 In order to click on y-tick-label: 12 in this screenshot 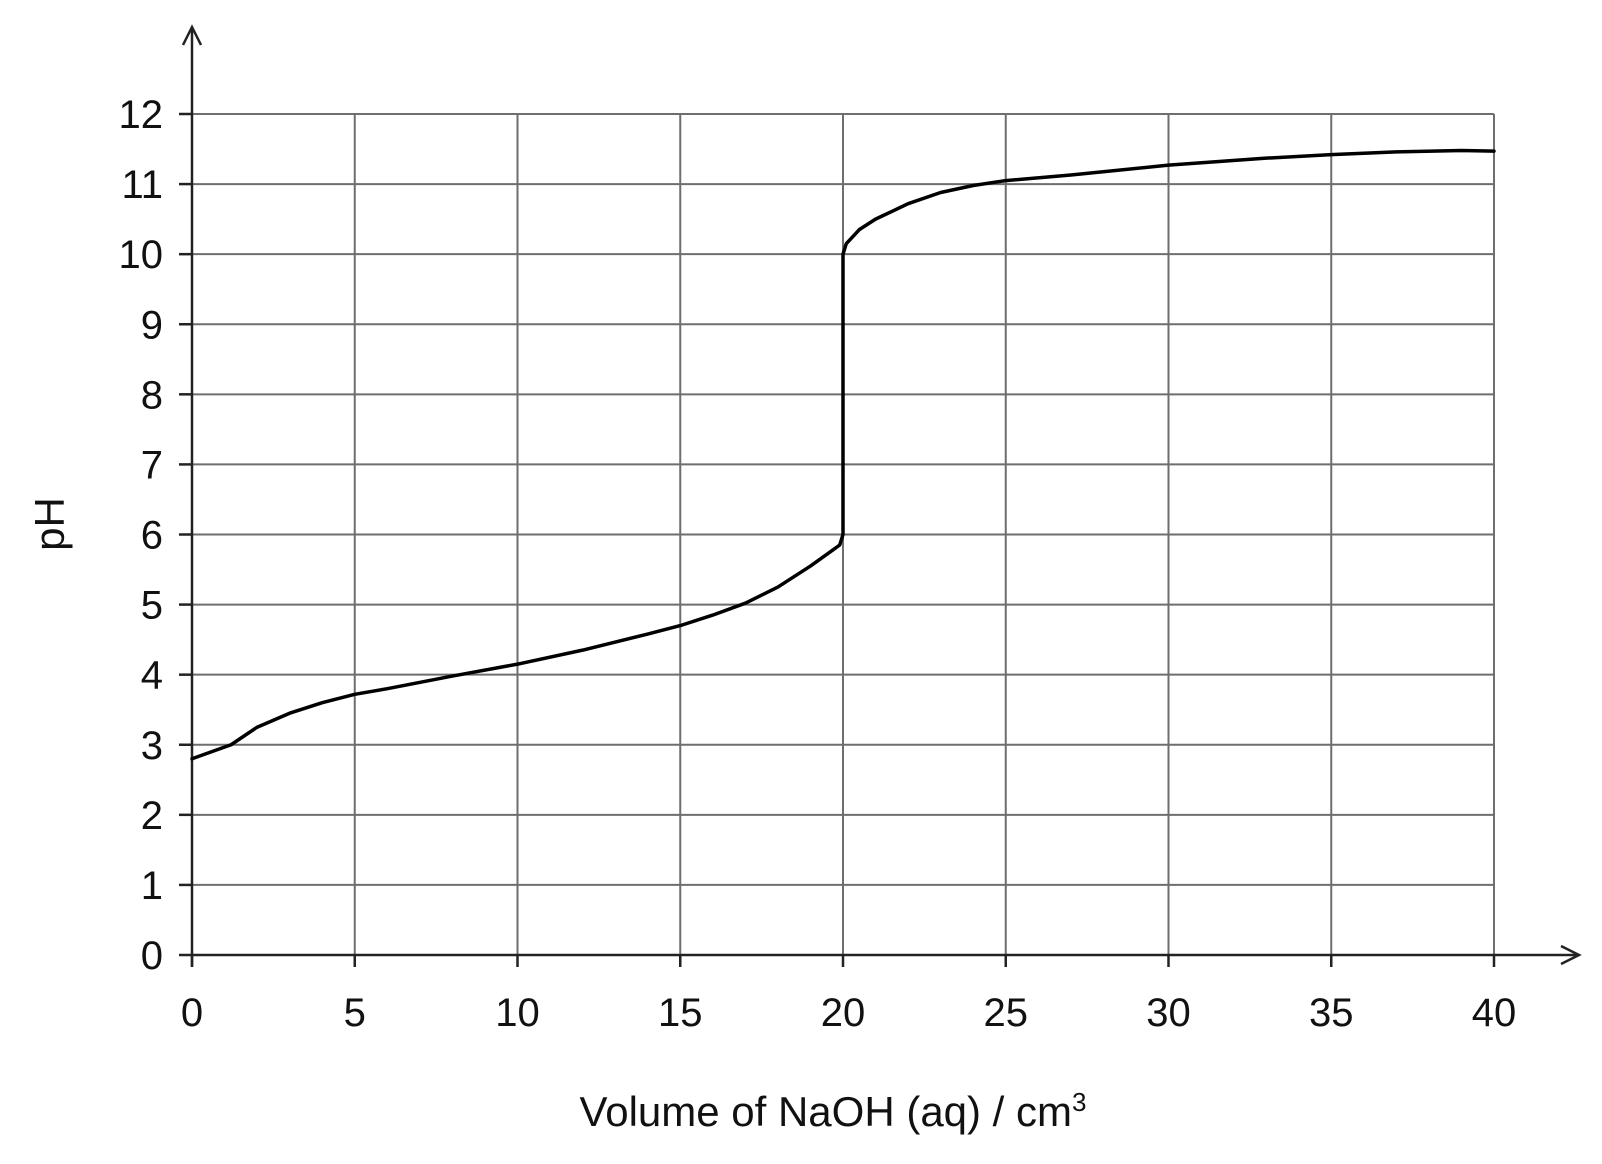, I will do `click(141, 115)`.